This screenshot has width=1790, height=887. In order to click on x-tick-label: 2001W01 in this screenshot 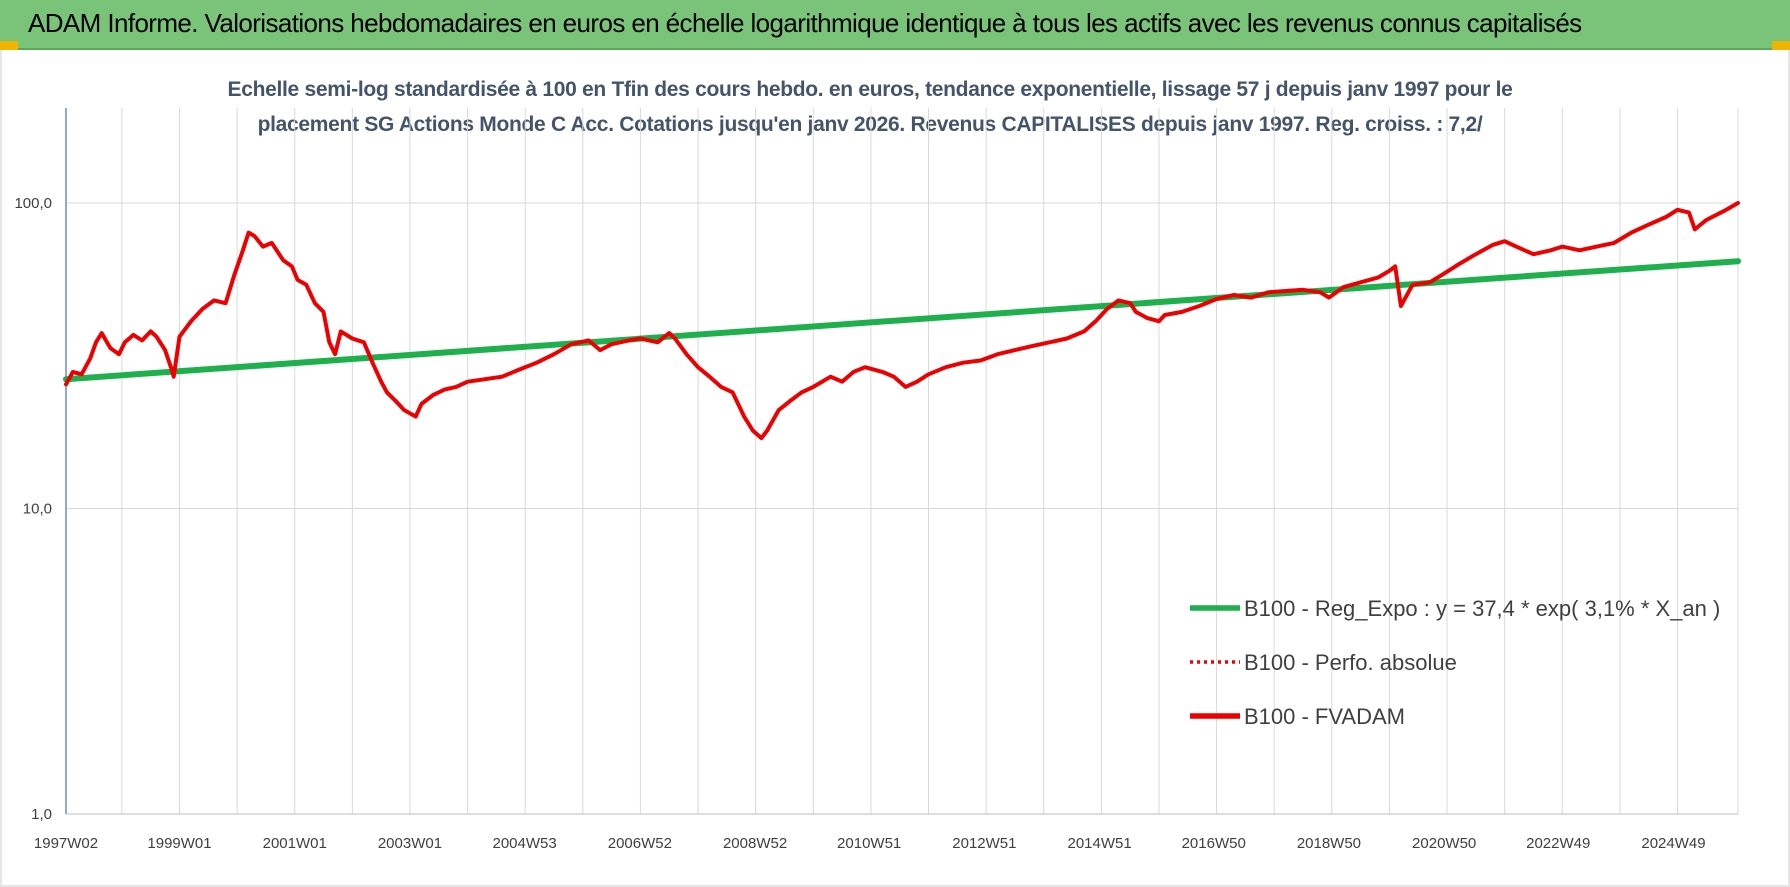, I will do `click(295, 843)`.